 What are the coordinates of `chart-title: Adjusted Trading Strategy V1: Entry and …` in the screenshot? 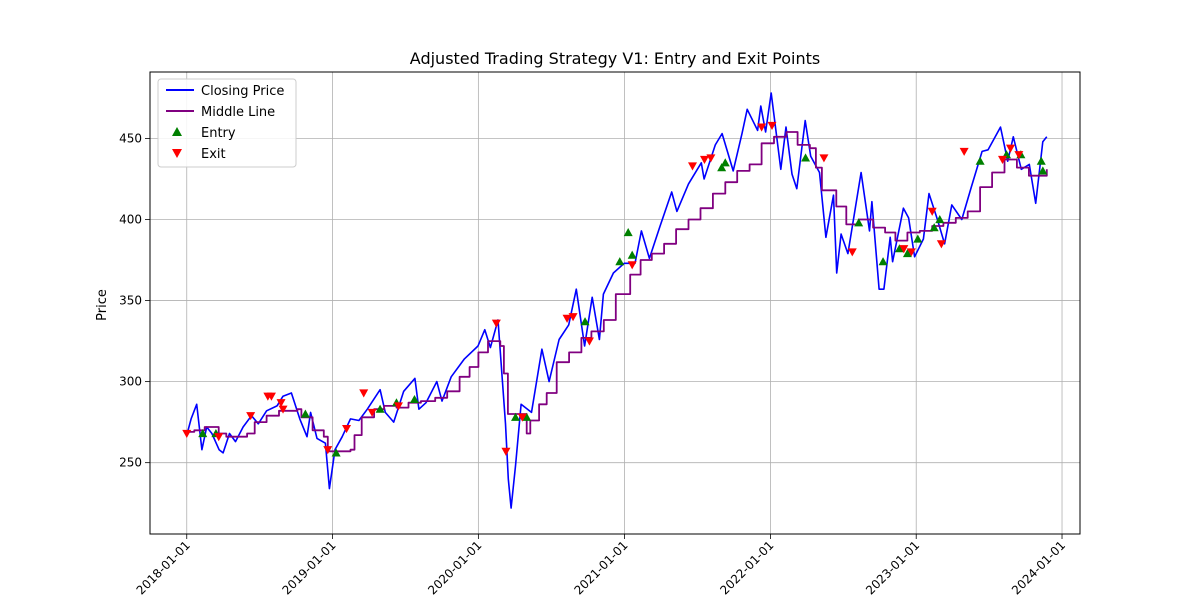 It's located at (615, 58).